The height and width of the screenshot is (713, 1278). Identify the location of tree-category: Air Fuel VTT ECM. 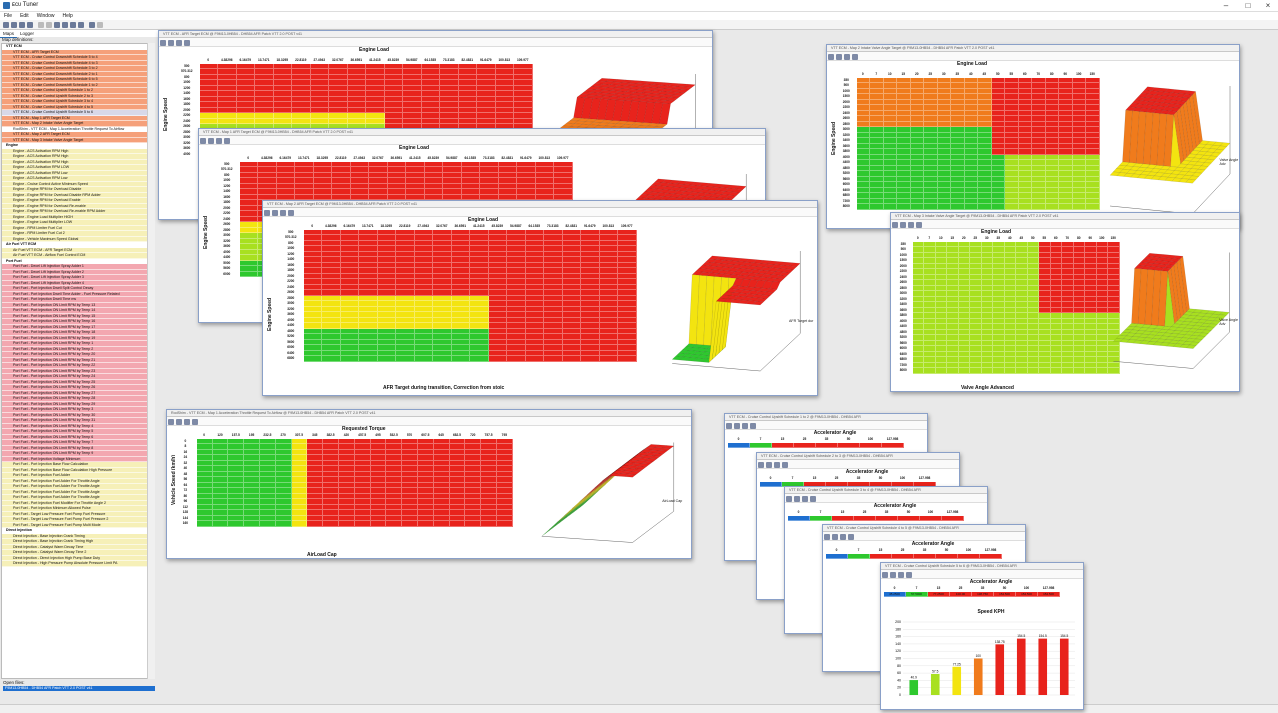
(78, 245).